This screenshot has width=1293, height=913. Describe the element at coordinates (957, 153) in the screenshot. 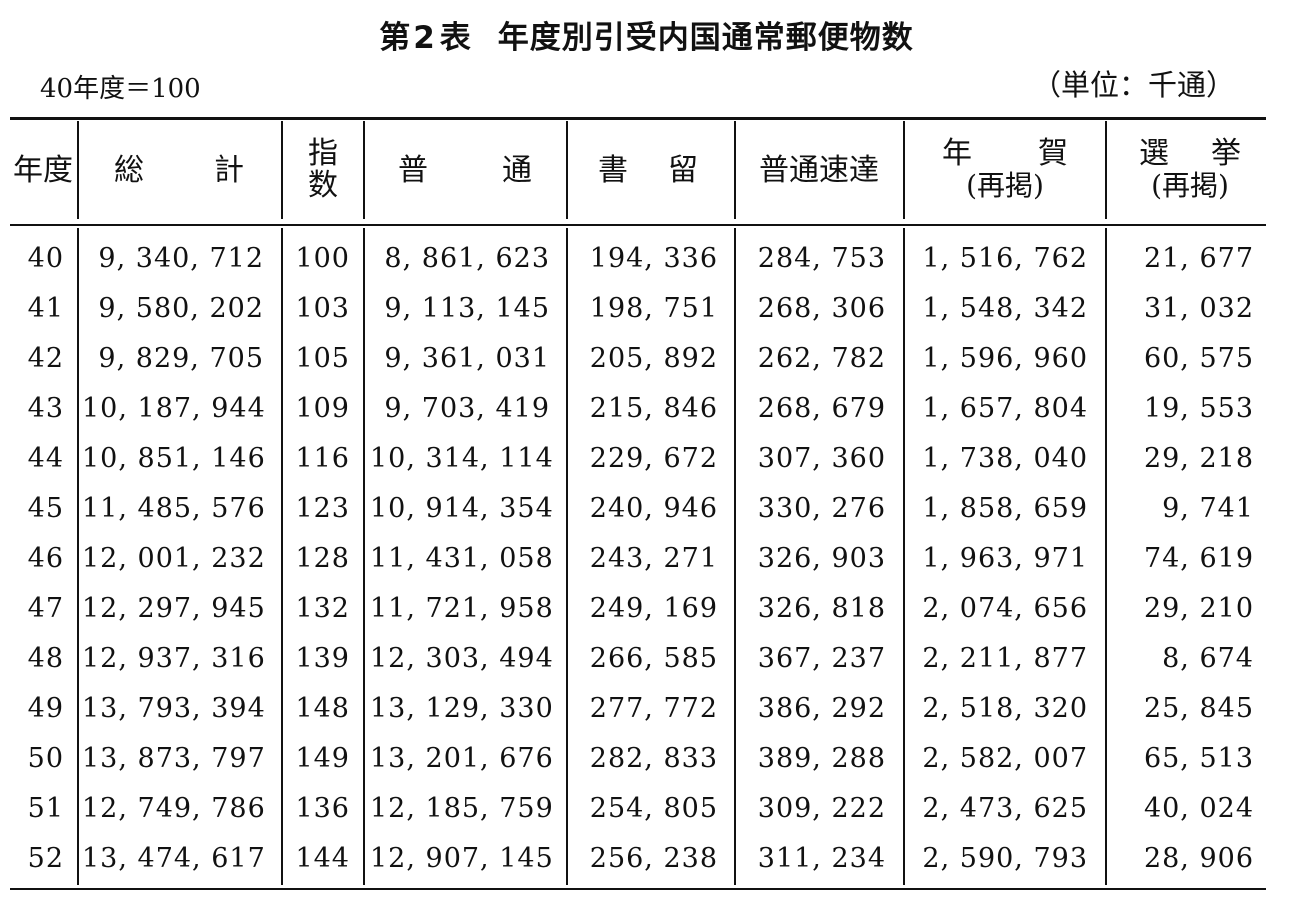

I see `header-newyear-char-1: 年` at that location.